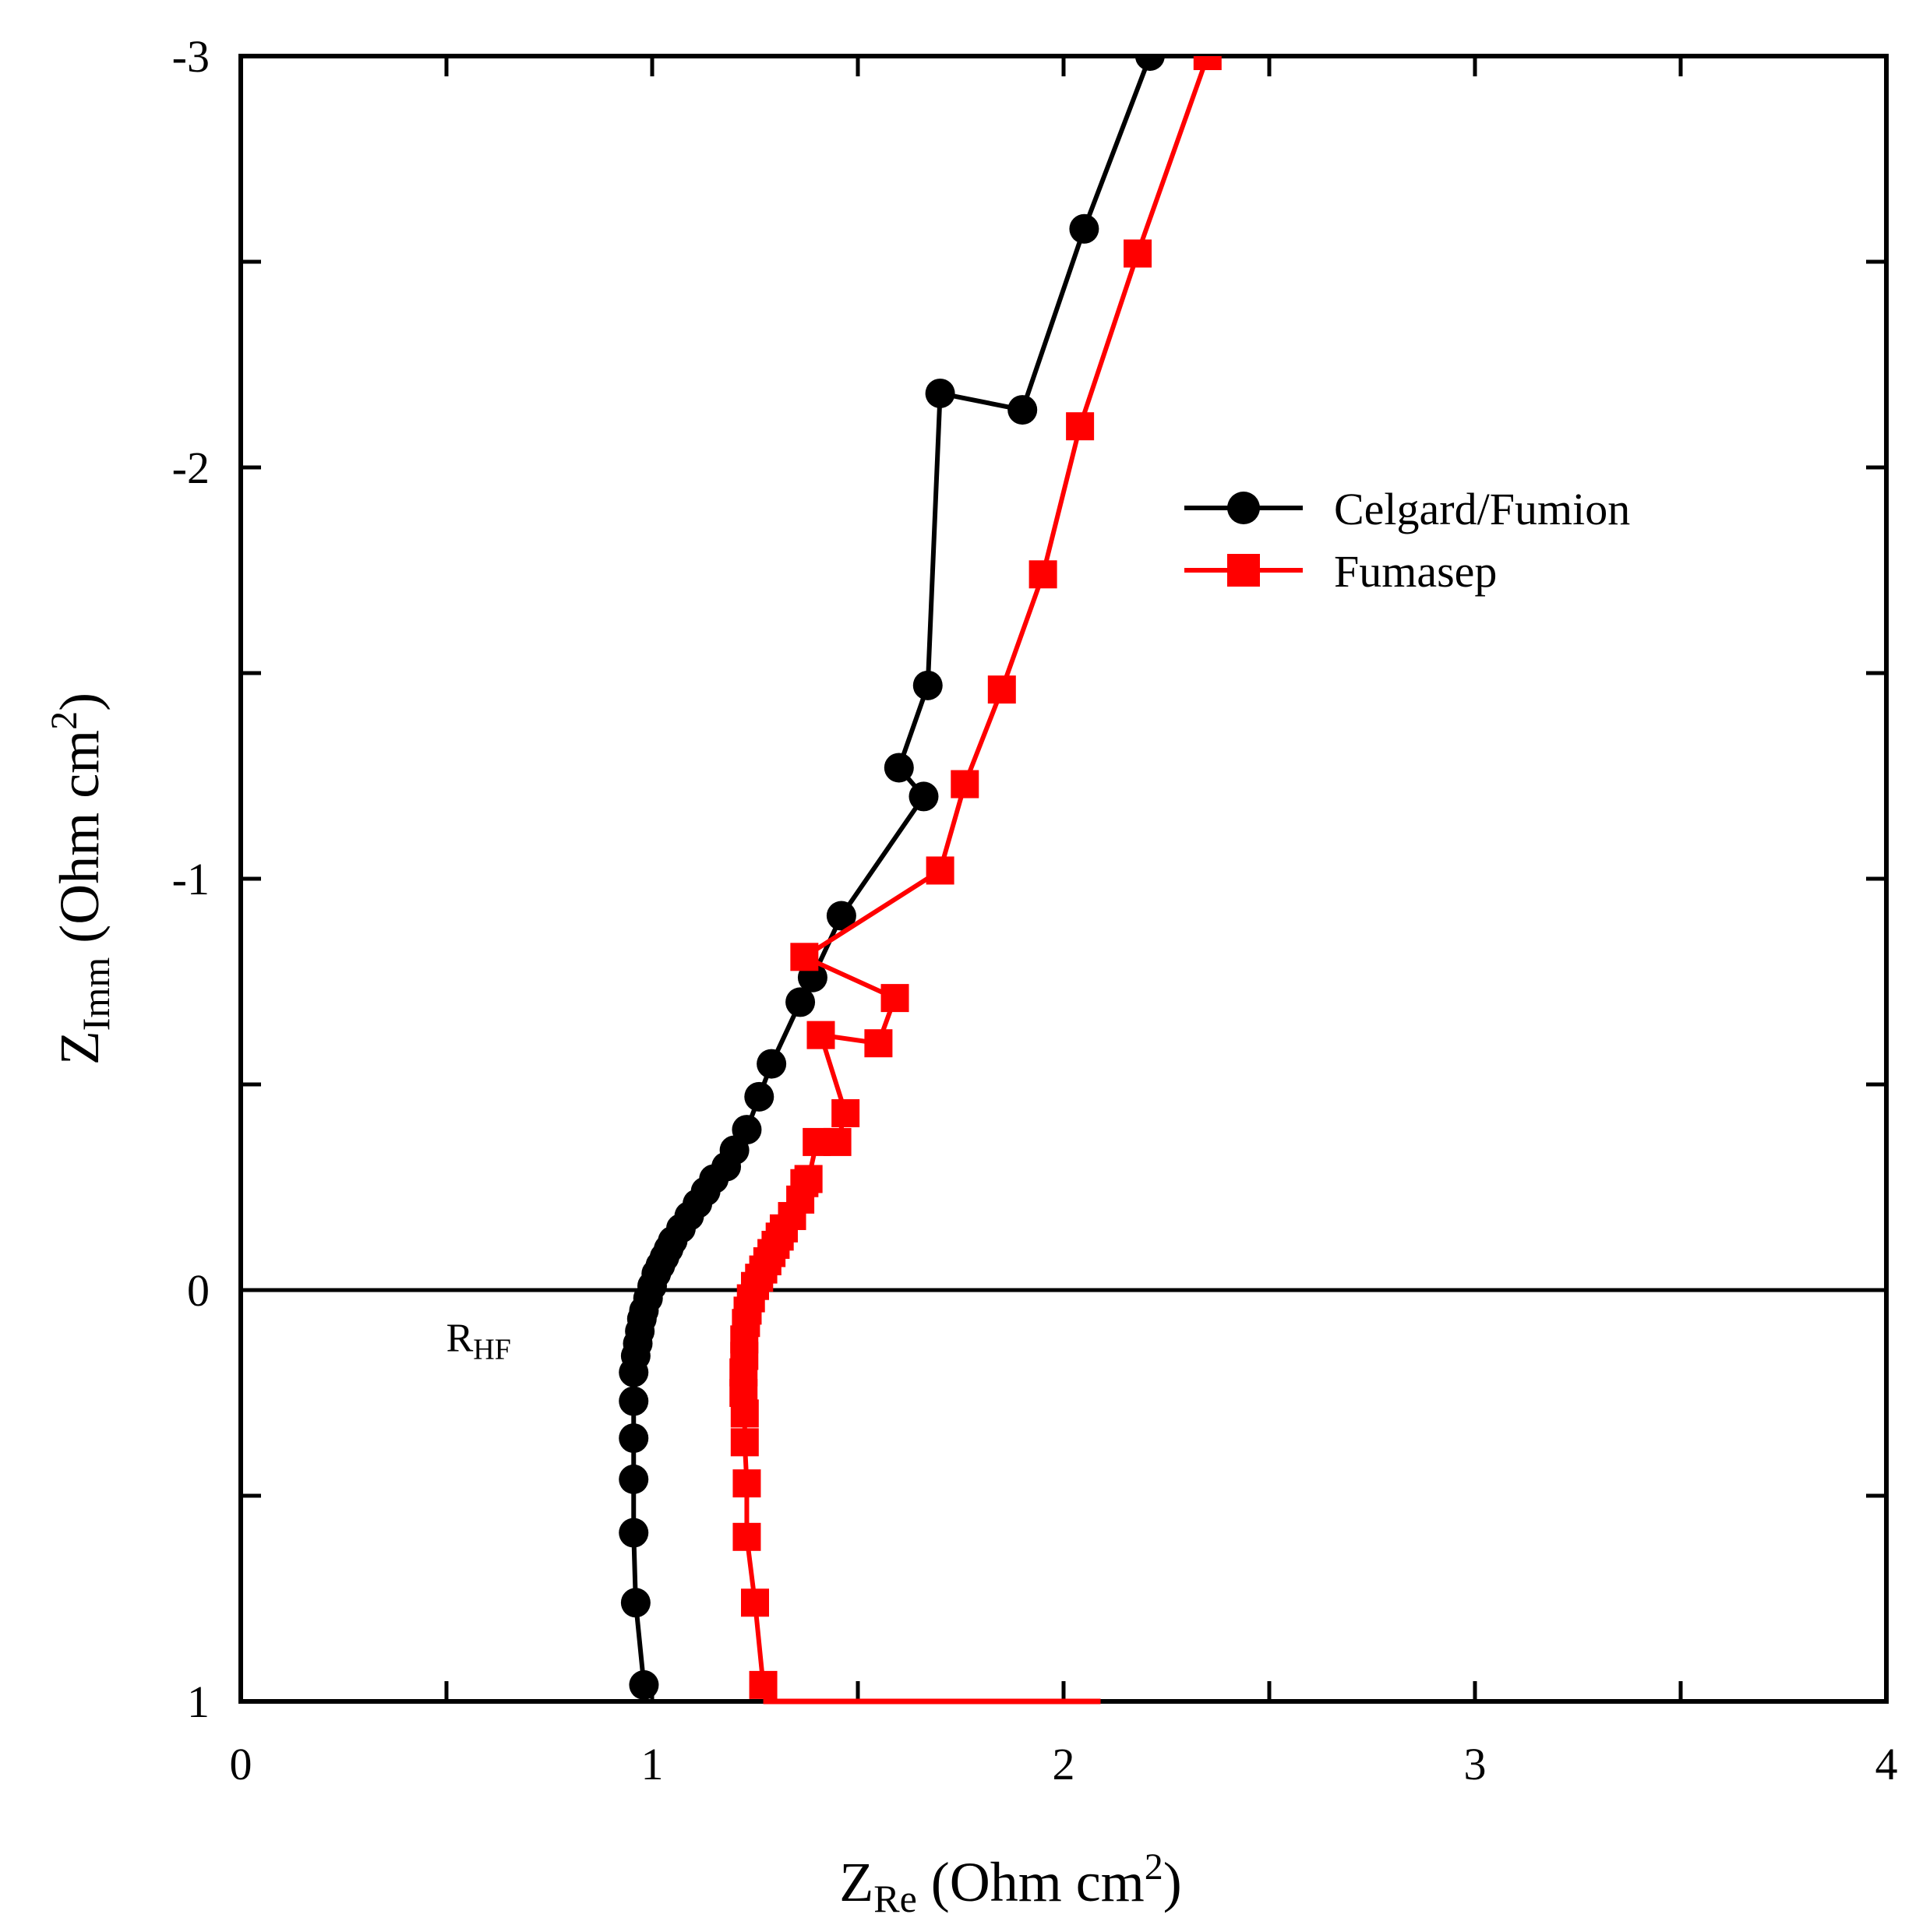  I want to click on x-tick-label: 1, so click(652, 1764).